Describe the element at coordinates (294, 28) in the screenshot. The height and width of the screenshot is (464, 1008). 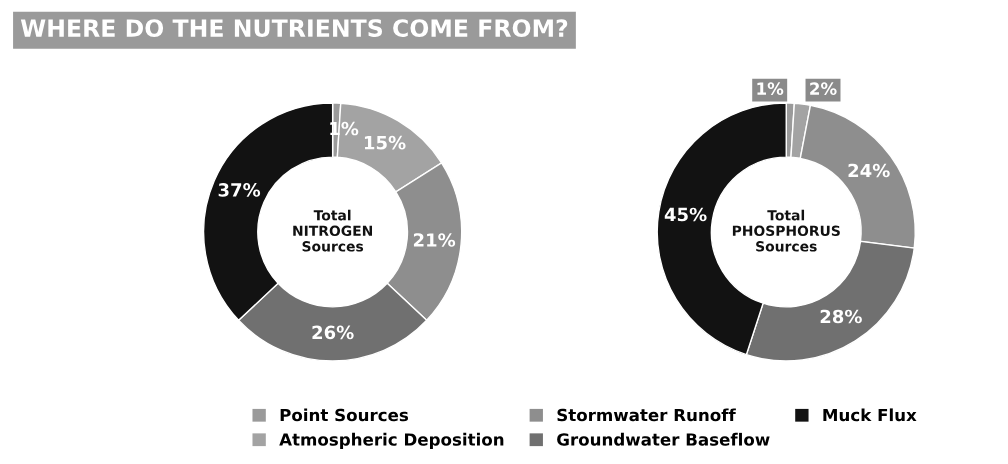
I see `chart-title: WHERE DO THE NUTRIENTS COME FROM?` at that location.